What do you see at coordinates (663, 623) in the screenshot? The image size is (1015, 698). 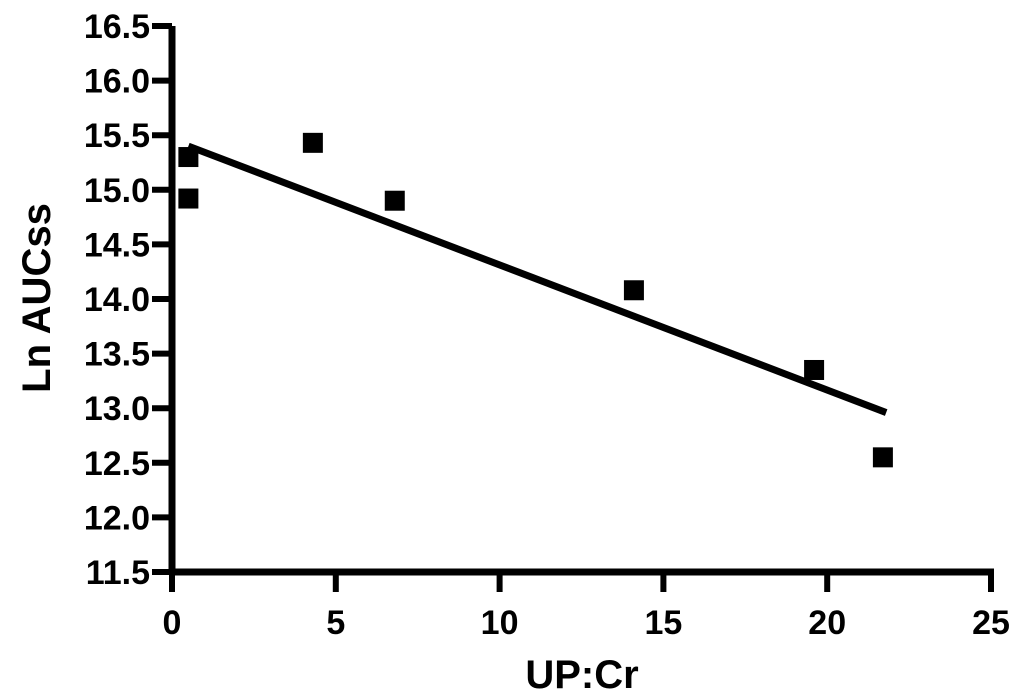 I see `x-tick-label: 15` at bounding box center [663, 623].